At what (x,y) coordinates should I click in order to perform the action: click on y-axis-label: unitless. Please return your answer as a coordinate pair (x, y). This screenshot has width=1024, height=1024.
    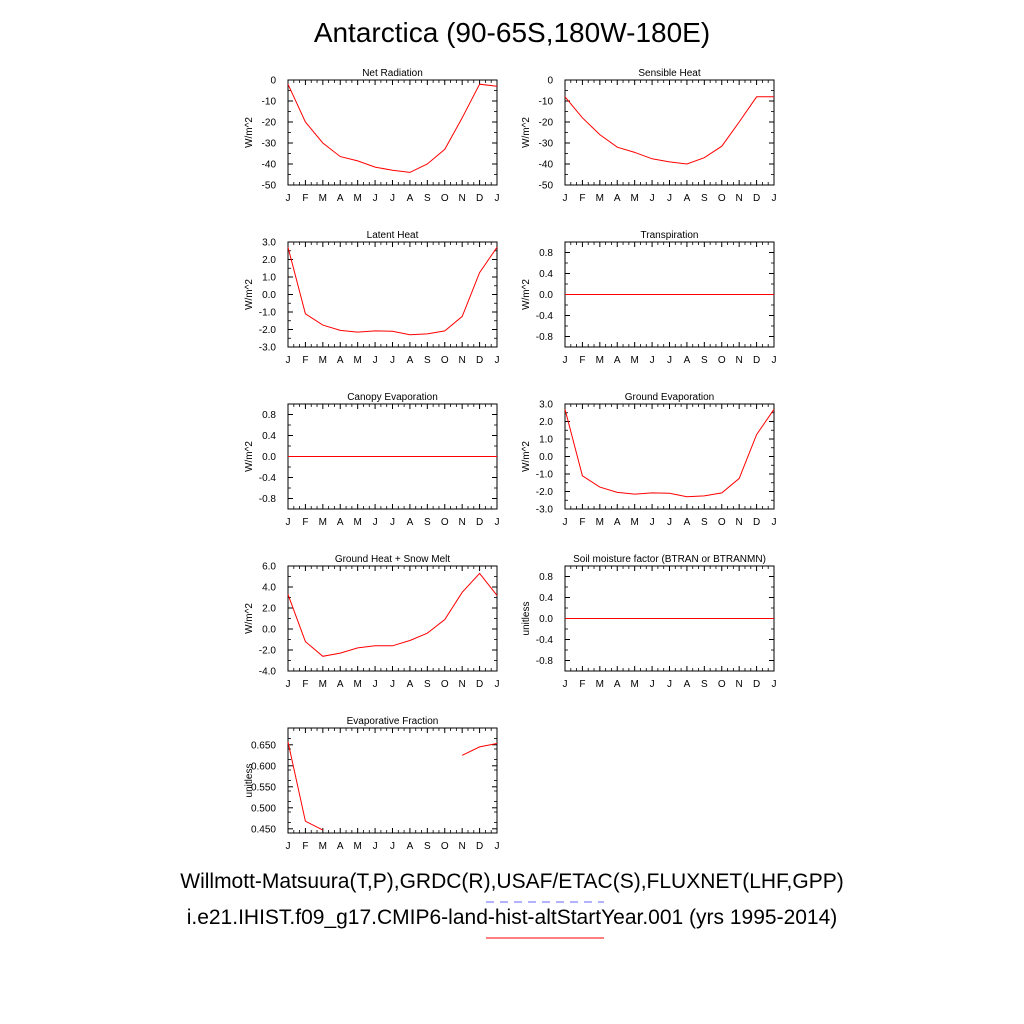
    Looking at the image, I should click on (526, 619).